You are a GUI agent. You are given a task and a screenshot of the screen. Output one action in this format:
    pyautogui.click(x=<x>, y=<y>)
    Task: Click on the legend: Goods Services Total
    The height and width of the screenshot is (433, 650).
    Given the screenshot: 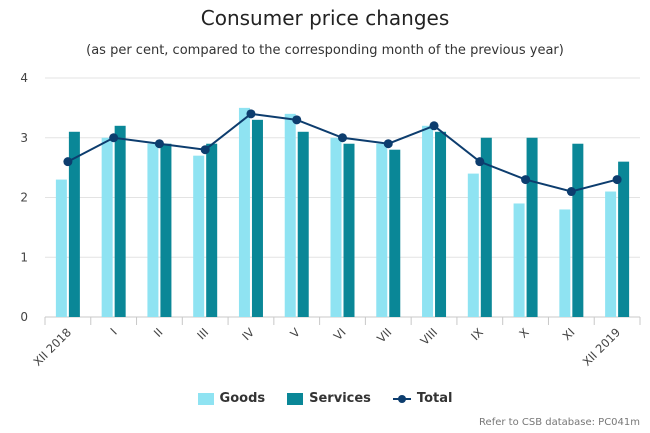 What is the action you would take?
    pyautogui.click(x=325, y=398)
    